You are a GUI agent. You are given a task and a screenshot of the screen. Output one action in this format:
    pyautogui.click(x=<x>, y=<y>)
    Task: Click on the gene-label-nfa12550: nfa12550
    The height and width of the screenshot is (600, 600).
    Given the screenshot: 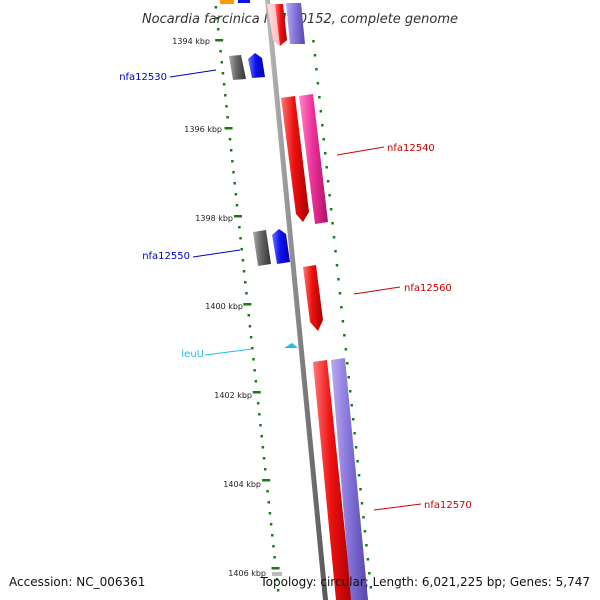 What is the action you would take?
    pyautogui.click(x=166, y=256)
    